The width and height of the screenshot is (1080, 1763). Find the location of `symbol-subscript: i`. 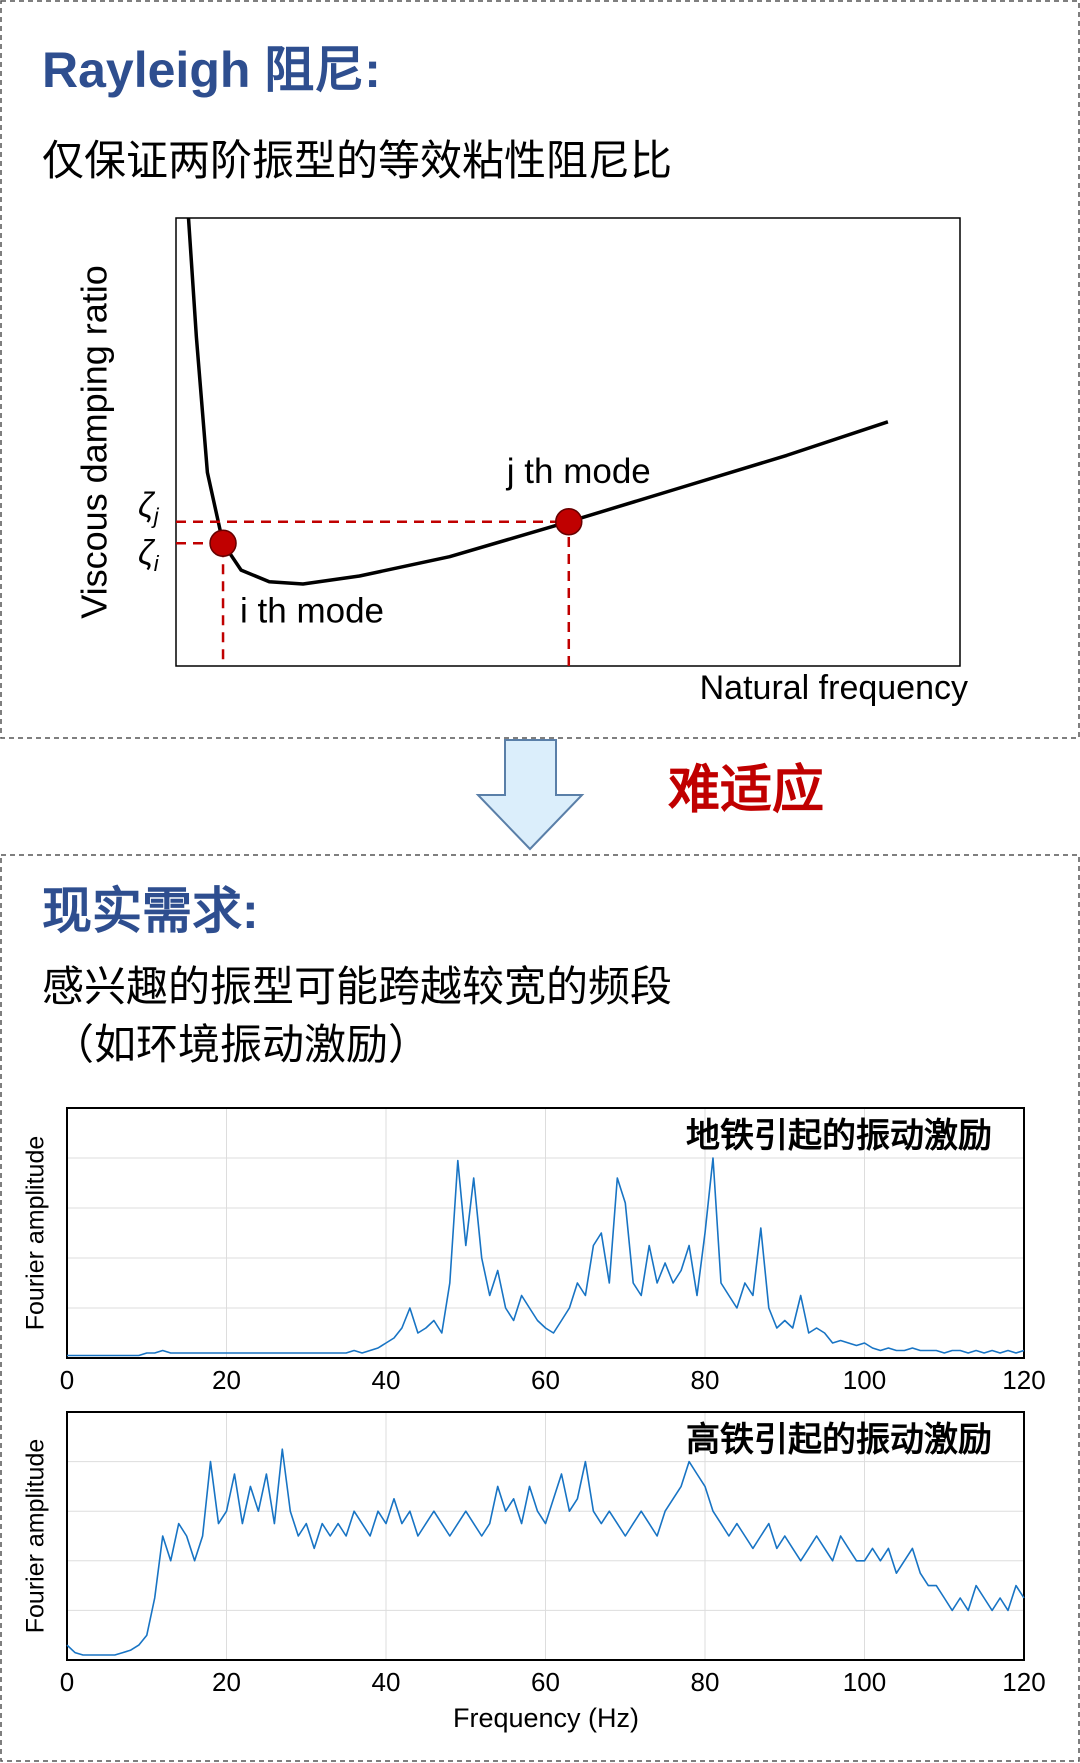

symbol-subscript: i is located at coordinates (157, 563).